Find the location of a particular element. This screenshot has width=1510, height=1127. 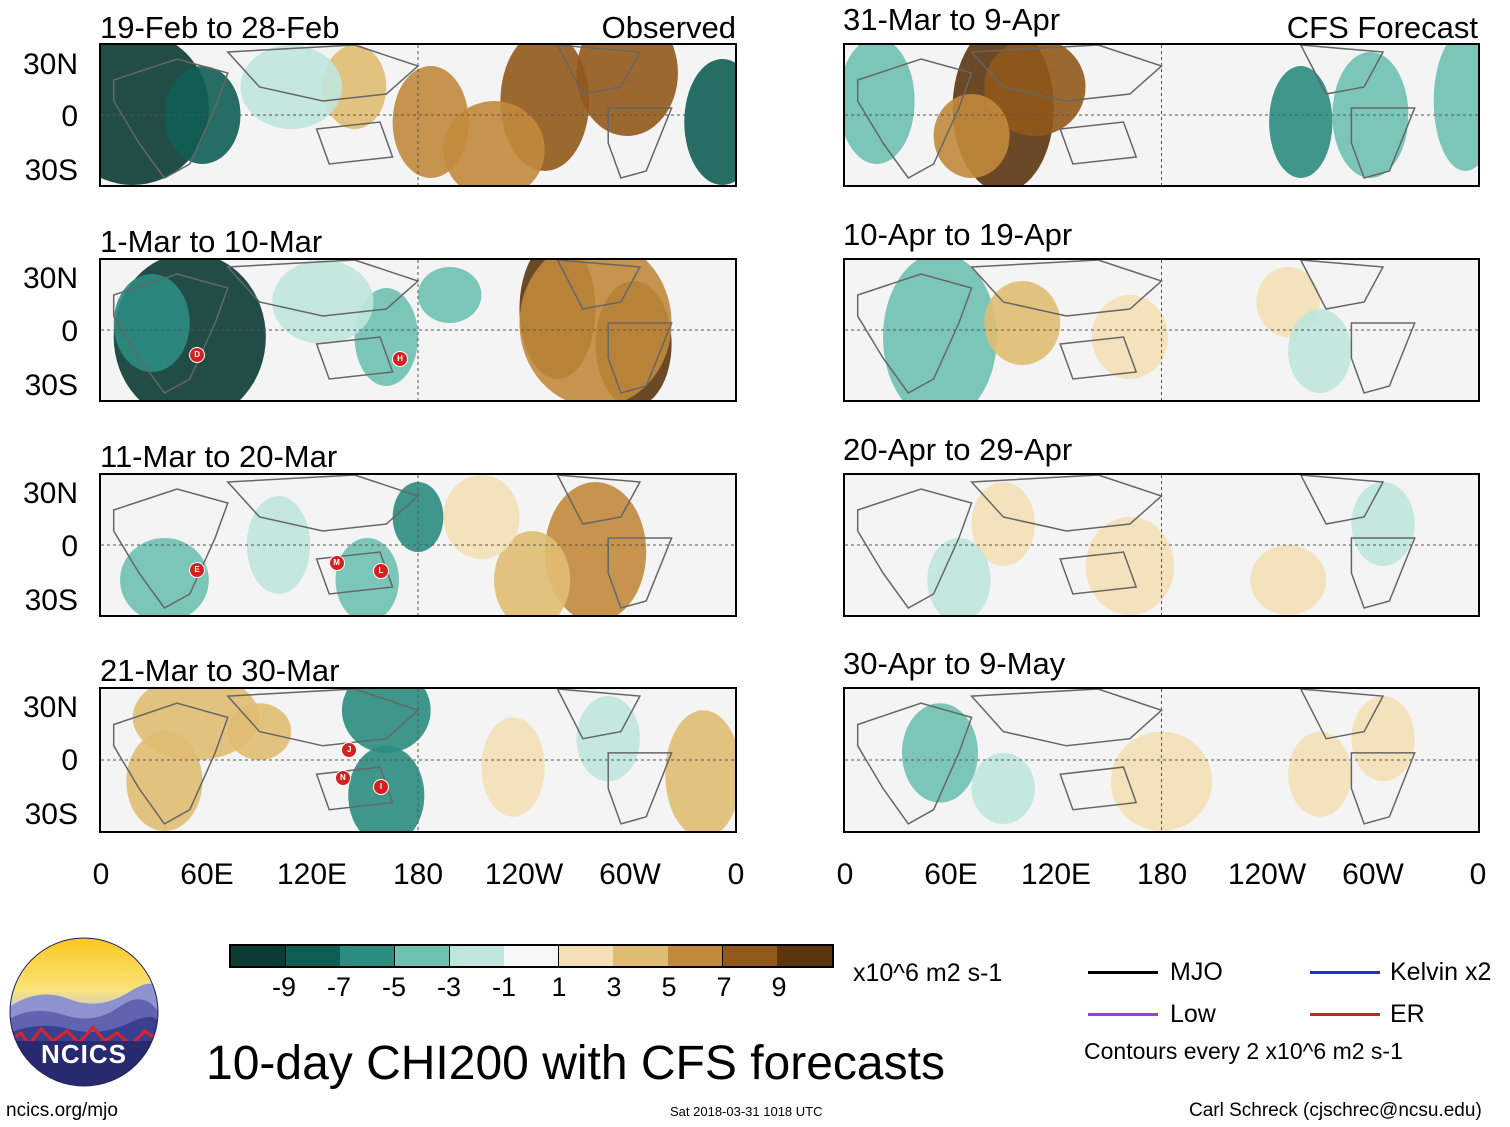

colorbar-label: 7 is located at coordinates (724, 987).